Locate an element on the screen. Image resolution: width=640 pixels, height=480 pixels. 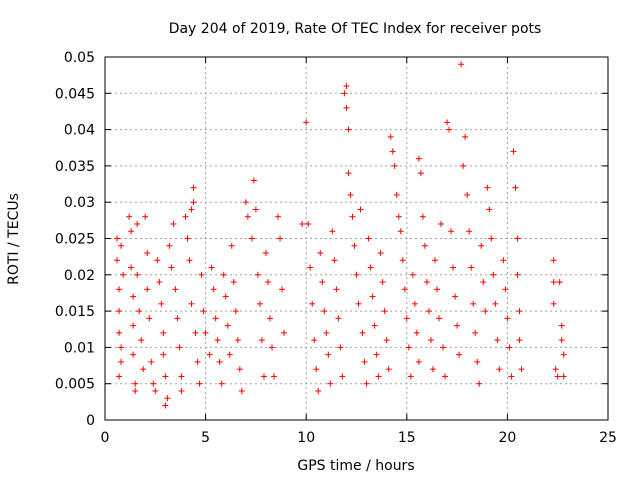
x-tick-label: 15 is located at coordinates (407, 438).